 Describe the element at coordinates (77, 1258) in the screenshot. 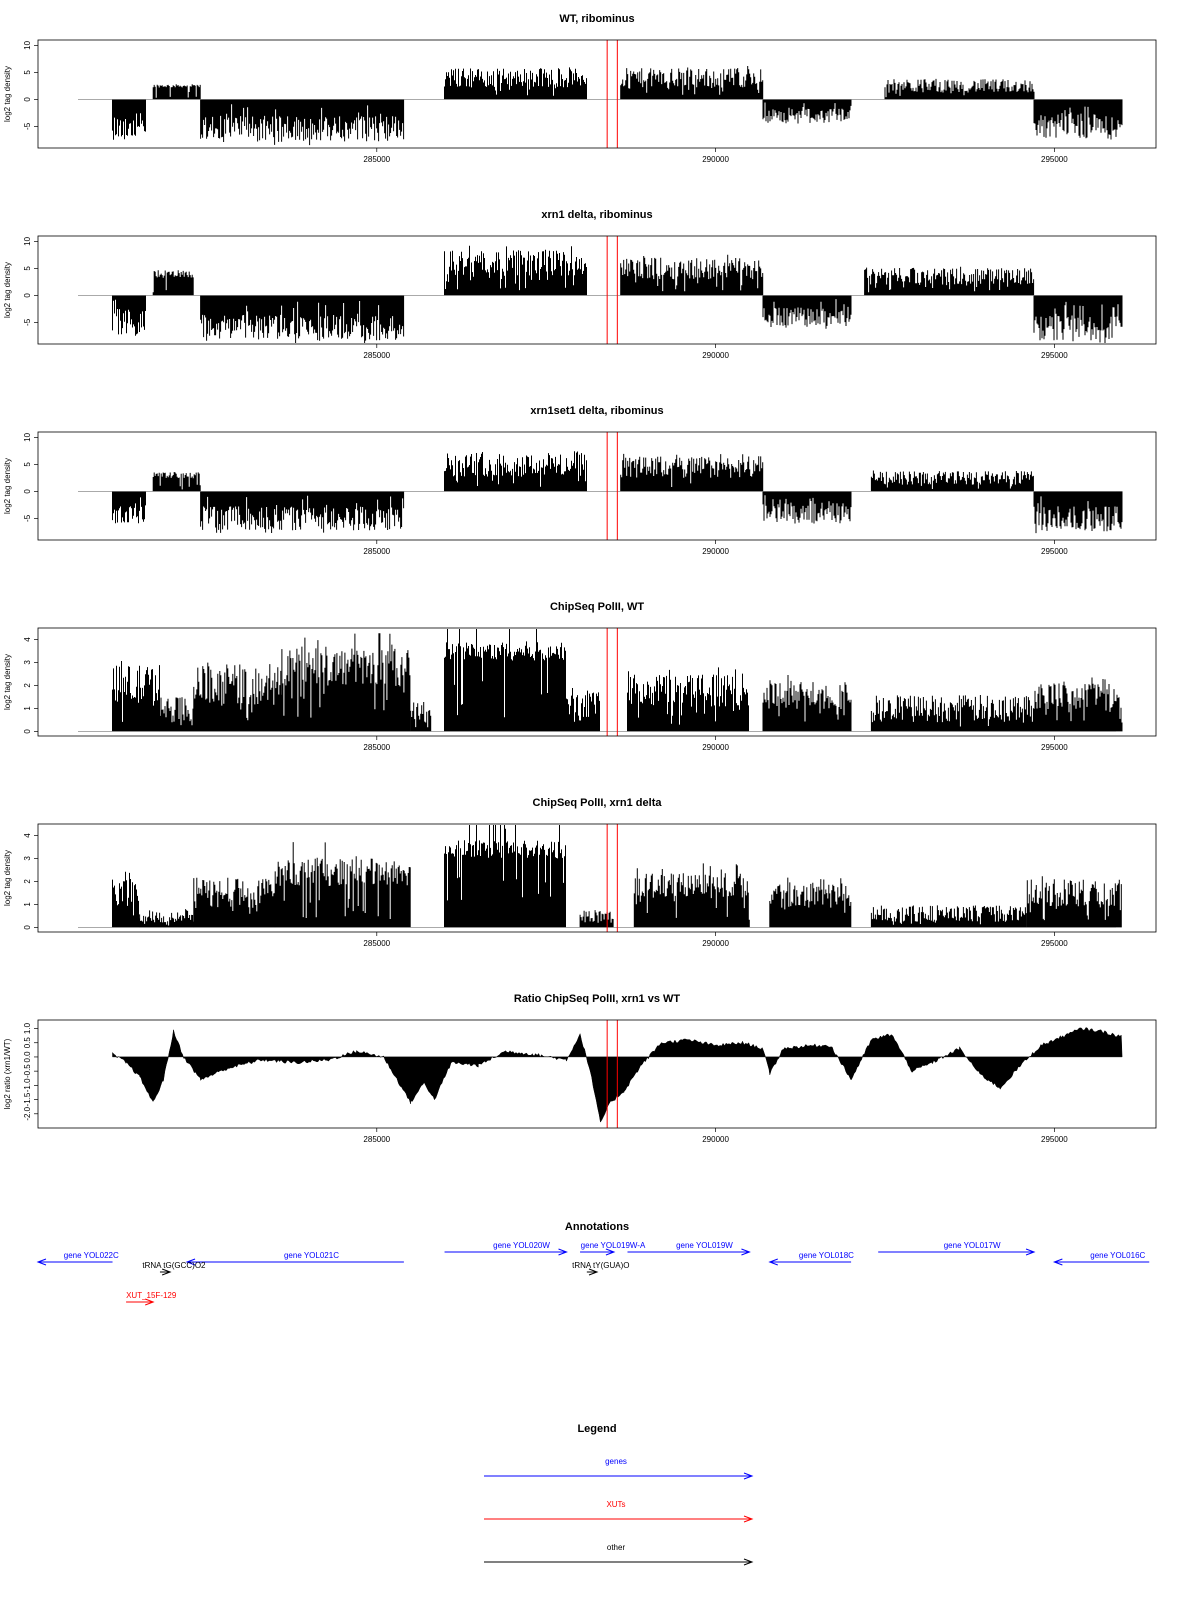

I see `annotation-feature: gene YOL022C` at that location.